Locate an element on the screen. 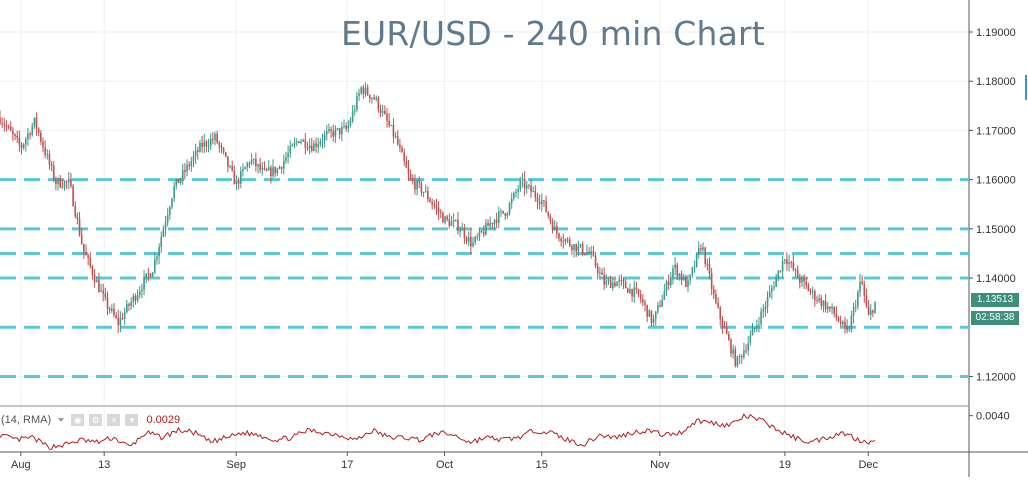 The image size is (1028, 482). y-tick-label: 1.15000 is located at coordinates (996, 230).